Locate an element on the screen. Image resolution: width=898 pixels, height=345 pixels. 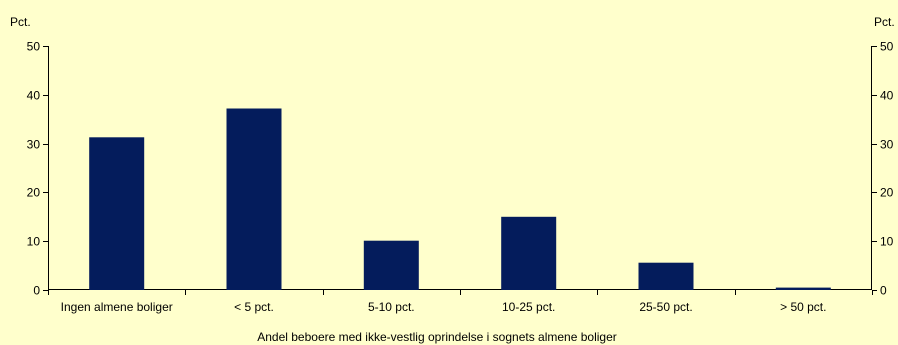
y-ticks-left: 0 10 20 30 40 50 is located at coordinates (37, 169).